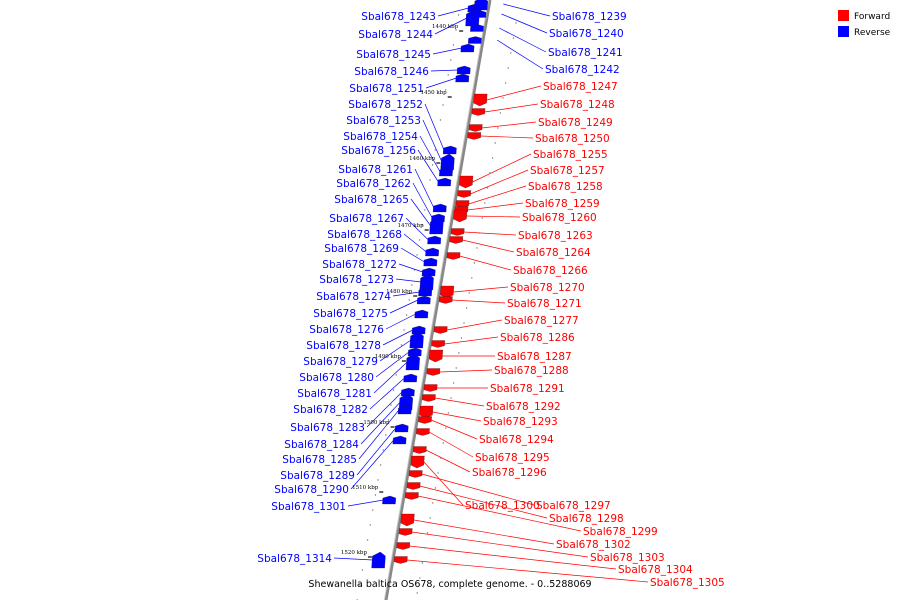 The width and height of the screenshot is (900, 600). I want to click on gene-label-left: Sbal678_1284, so click(321, 445).